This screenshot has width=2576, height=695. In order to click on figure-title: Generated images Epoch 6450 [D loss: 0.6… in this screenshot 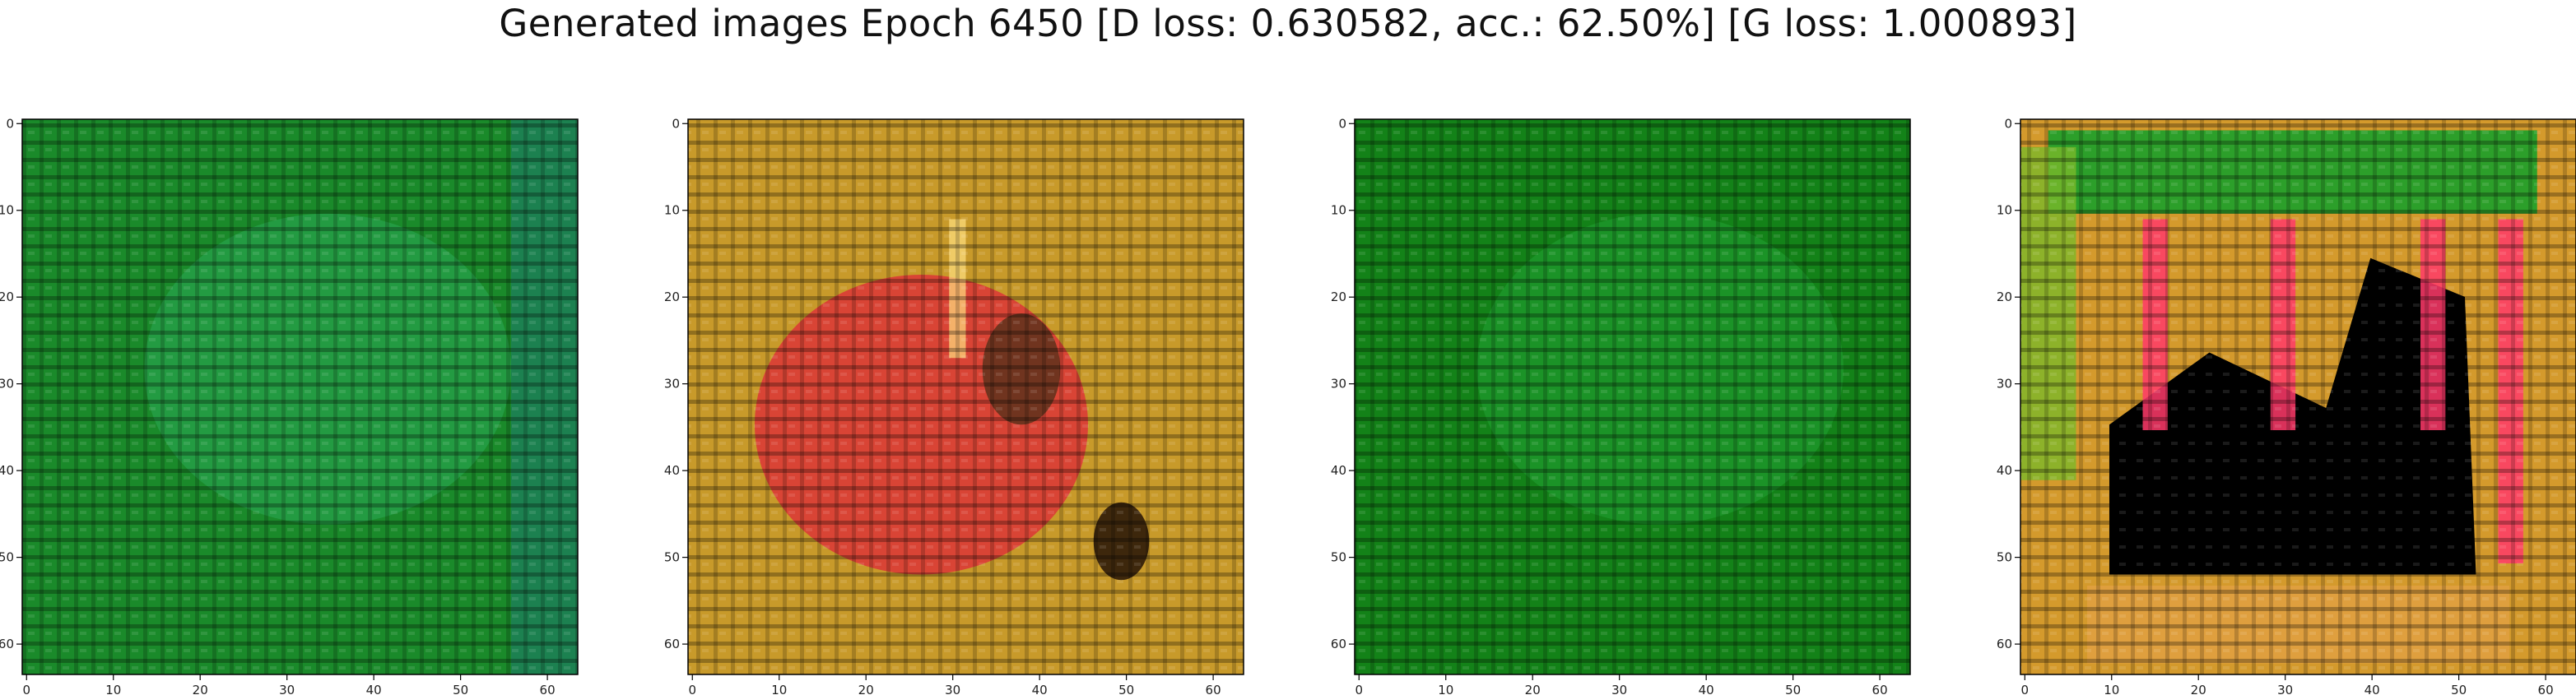, I will do `click(1288, 23)`.